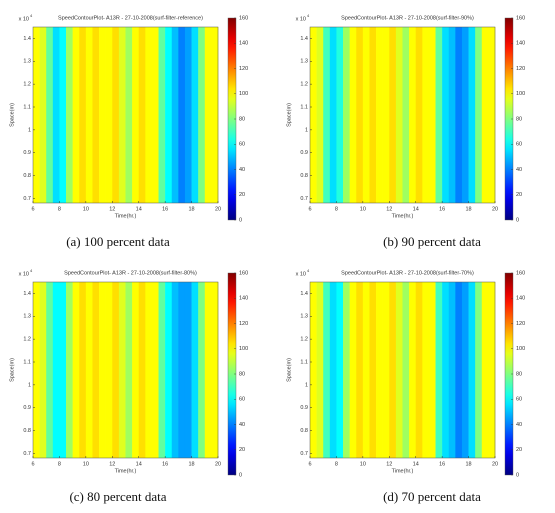 The height and width of the screenshot is (513, 555). I want to click on colorbar-tick-label: 20, so click(519, 450).